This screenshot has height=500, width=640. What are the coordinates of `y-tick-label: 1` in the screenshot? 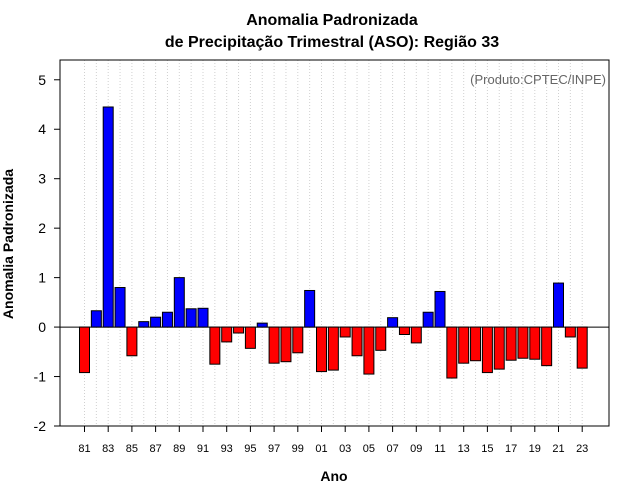 It's located at (42, 278).